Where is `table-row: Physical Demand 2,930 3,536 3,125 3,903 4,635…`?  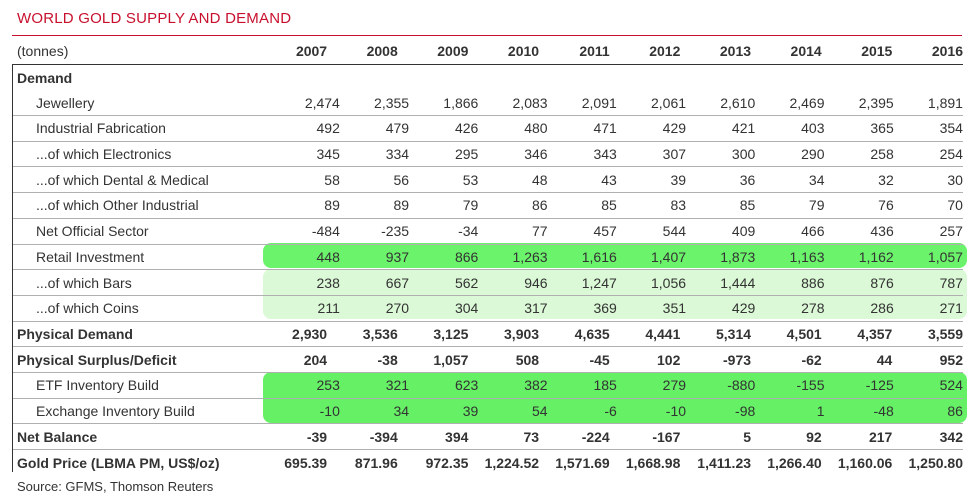
table-row: Physical Demand 2,930 3,536 3,125 3,903 4,635… is located at coordinates (488, 335).